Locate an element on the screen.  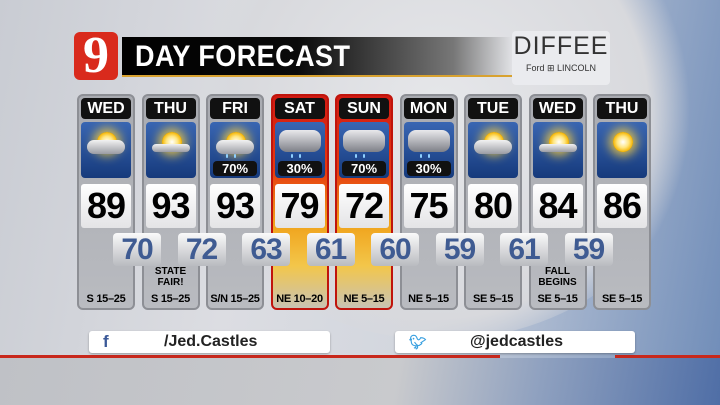
day-column: THU 93 STATE FAIR! S 15–25 is located at coordinates (170, 202).